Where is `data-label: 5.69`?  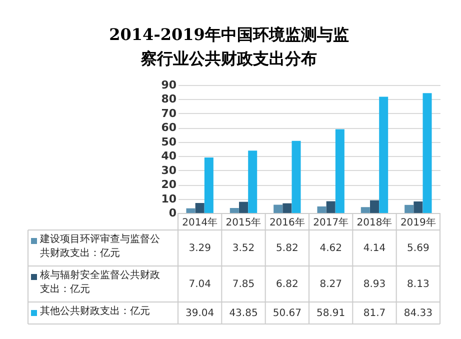
data-label: 5.69 is located at coordinates (418, 248).